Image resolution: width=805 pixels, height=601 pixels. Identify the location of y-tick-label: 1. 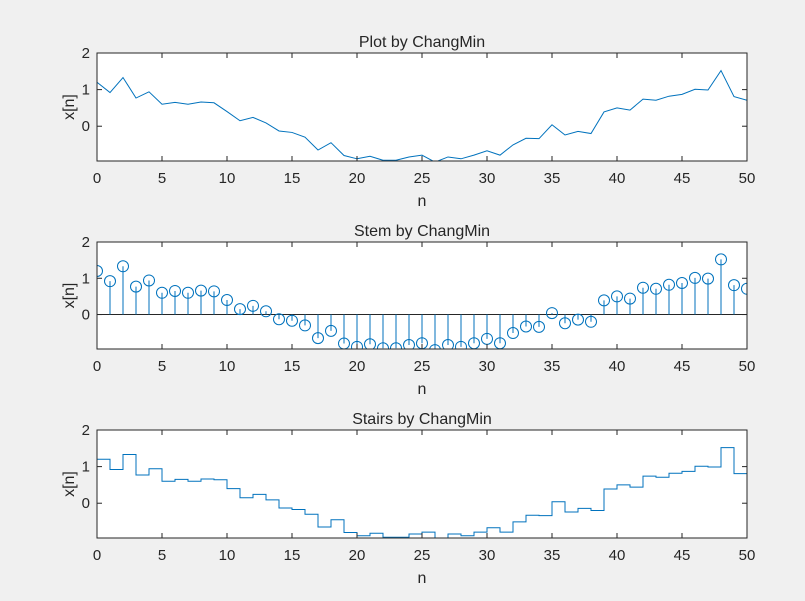
(86, 90).